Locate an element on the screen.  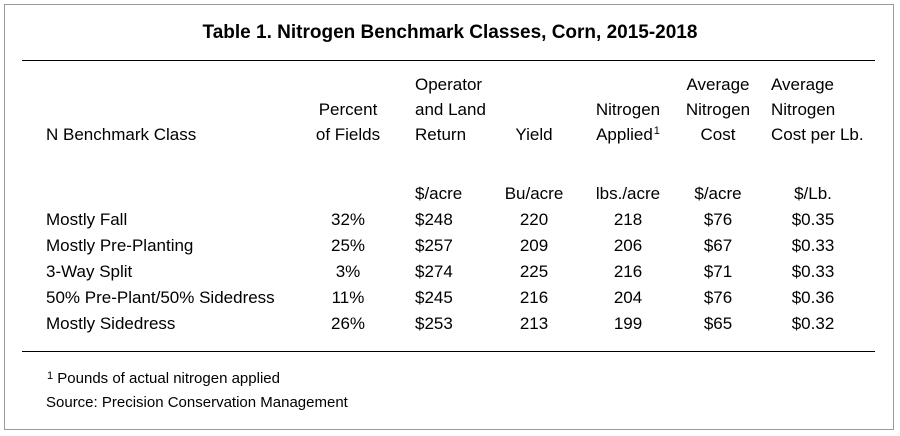
row-applied: 199 is located at coordinates (628, 323).